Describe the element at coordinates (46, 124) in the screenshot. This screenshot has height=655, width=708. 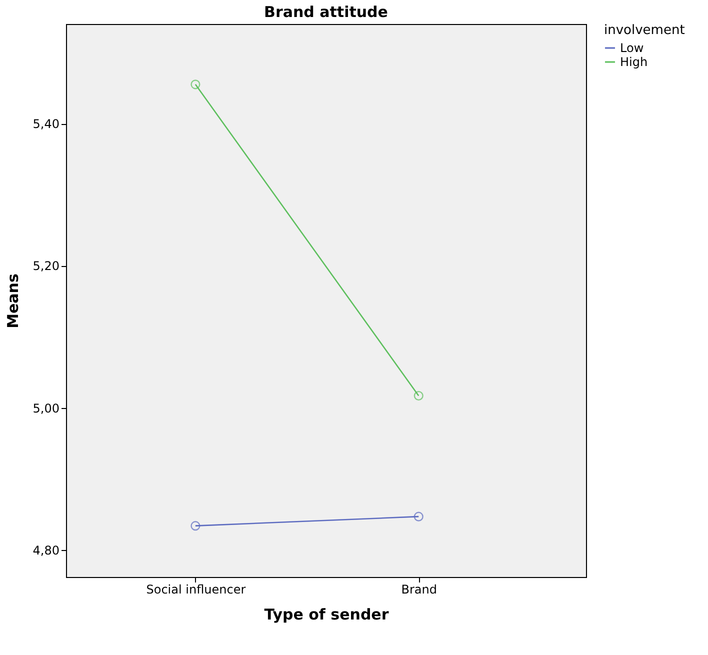
I see `y-tick-label: 5,40` at that location.